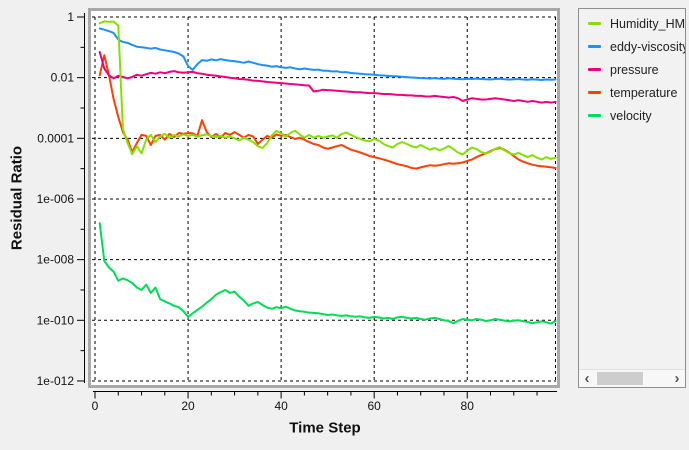  I want to click on legend-label: pressure, so click(634, 69).